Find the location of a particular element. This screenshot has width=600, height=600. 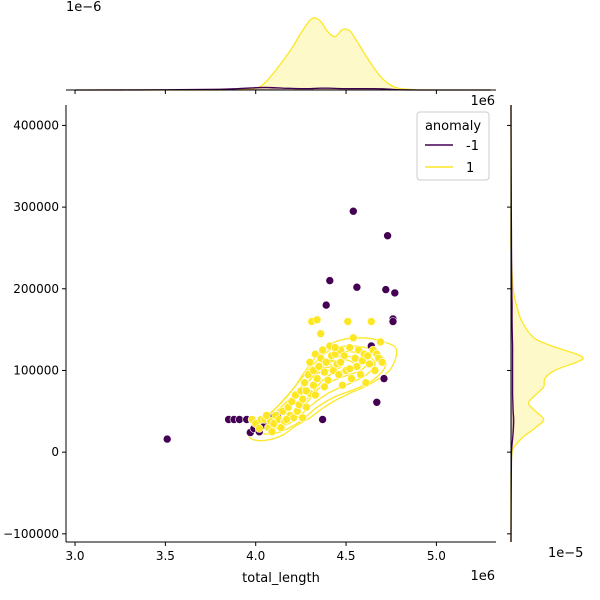

top-marginal-ticks is located at coordinates (255, 92).